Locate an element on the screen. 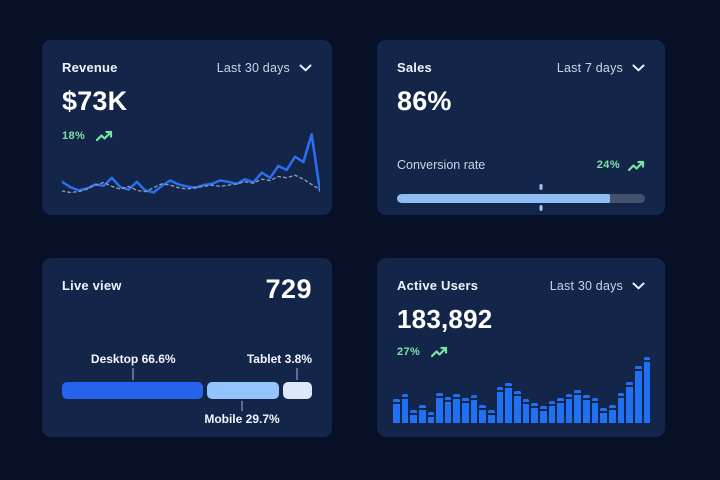 This screenshot has width=720, height=480. leader-line-desktop is located at coordinates (133, 374).